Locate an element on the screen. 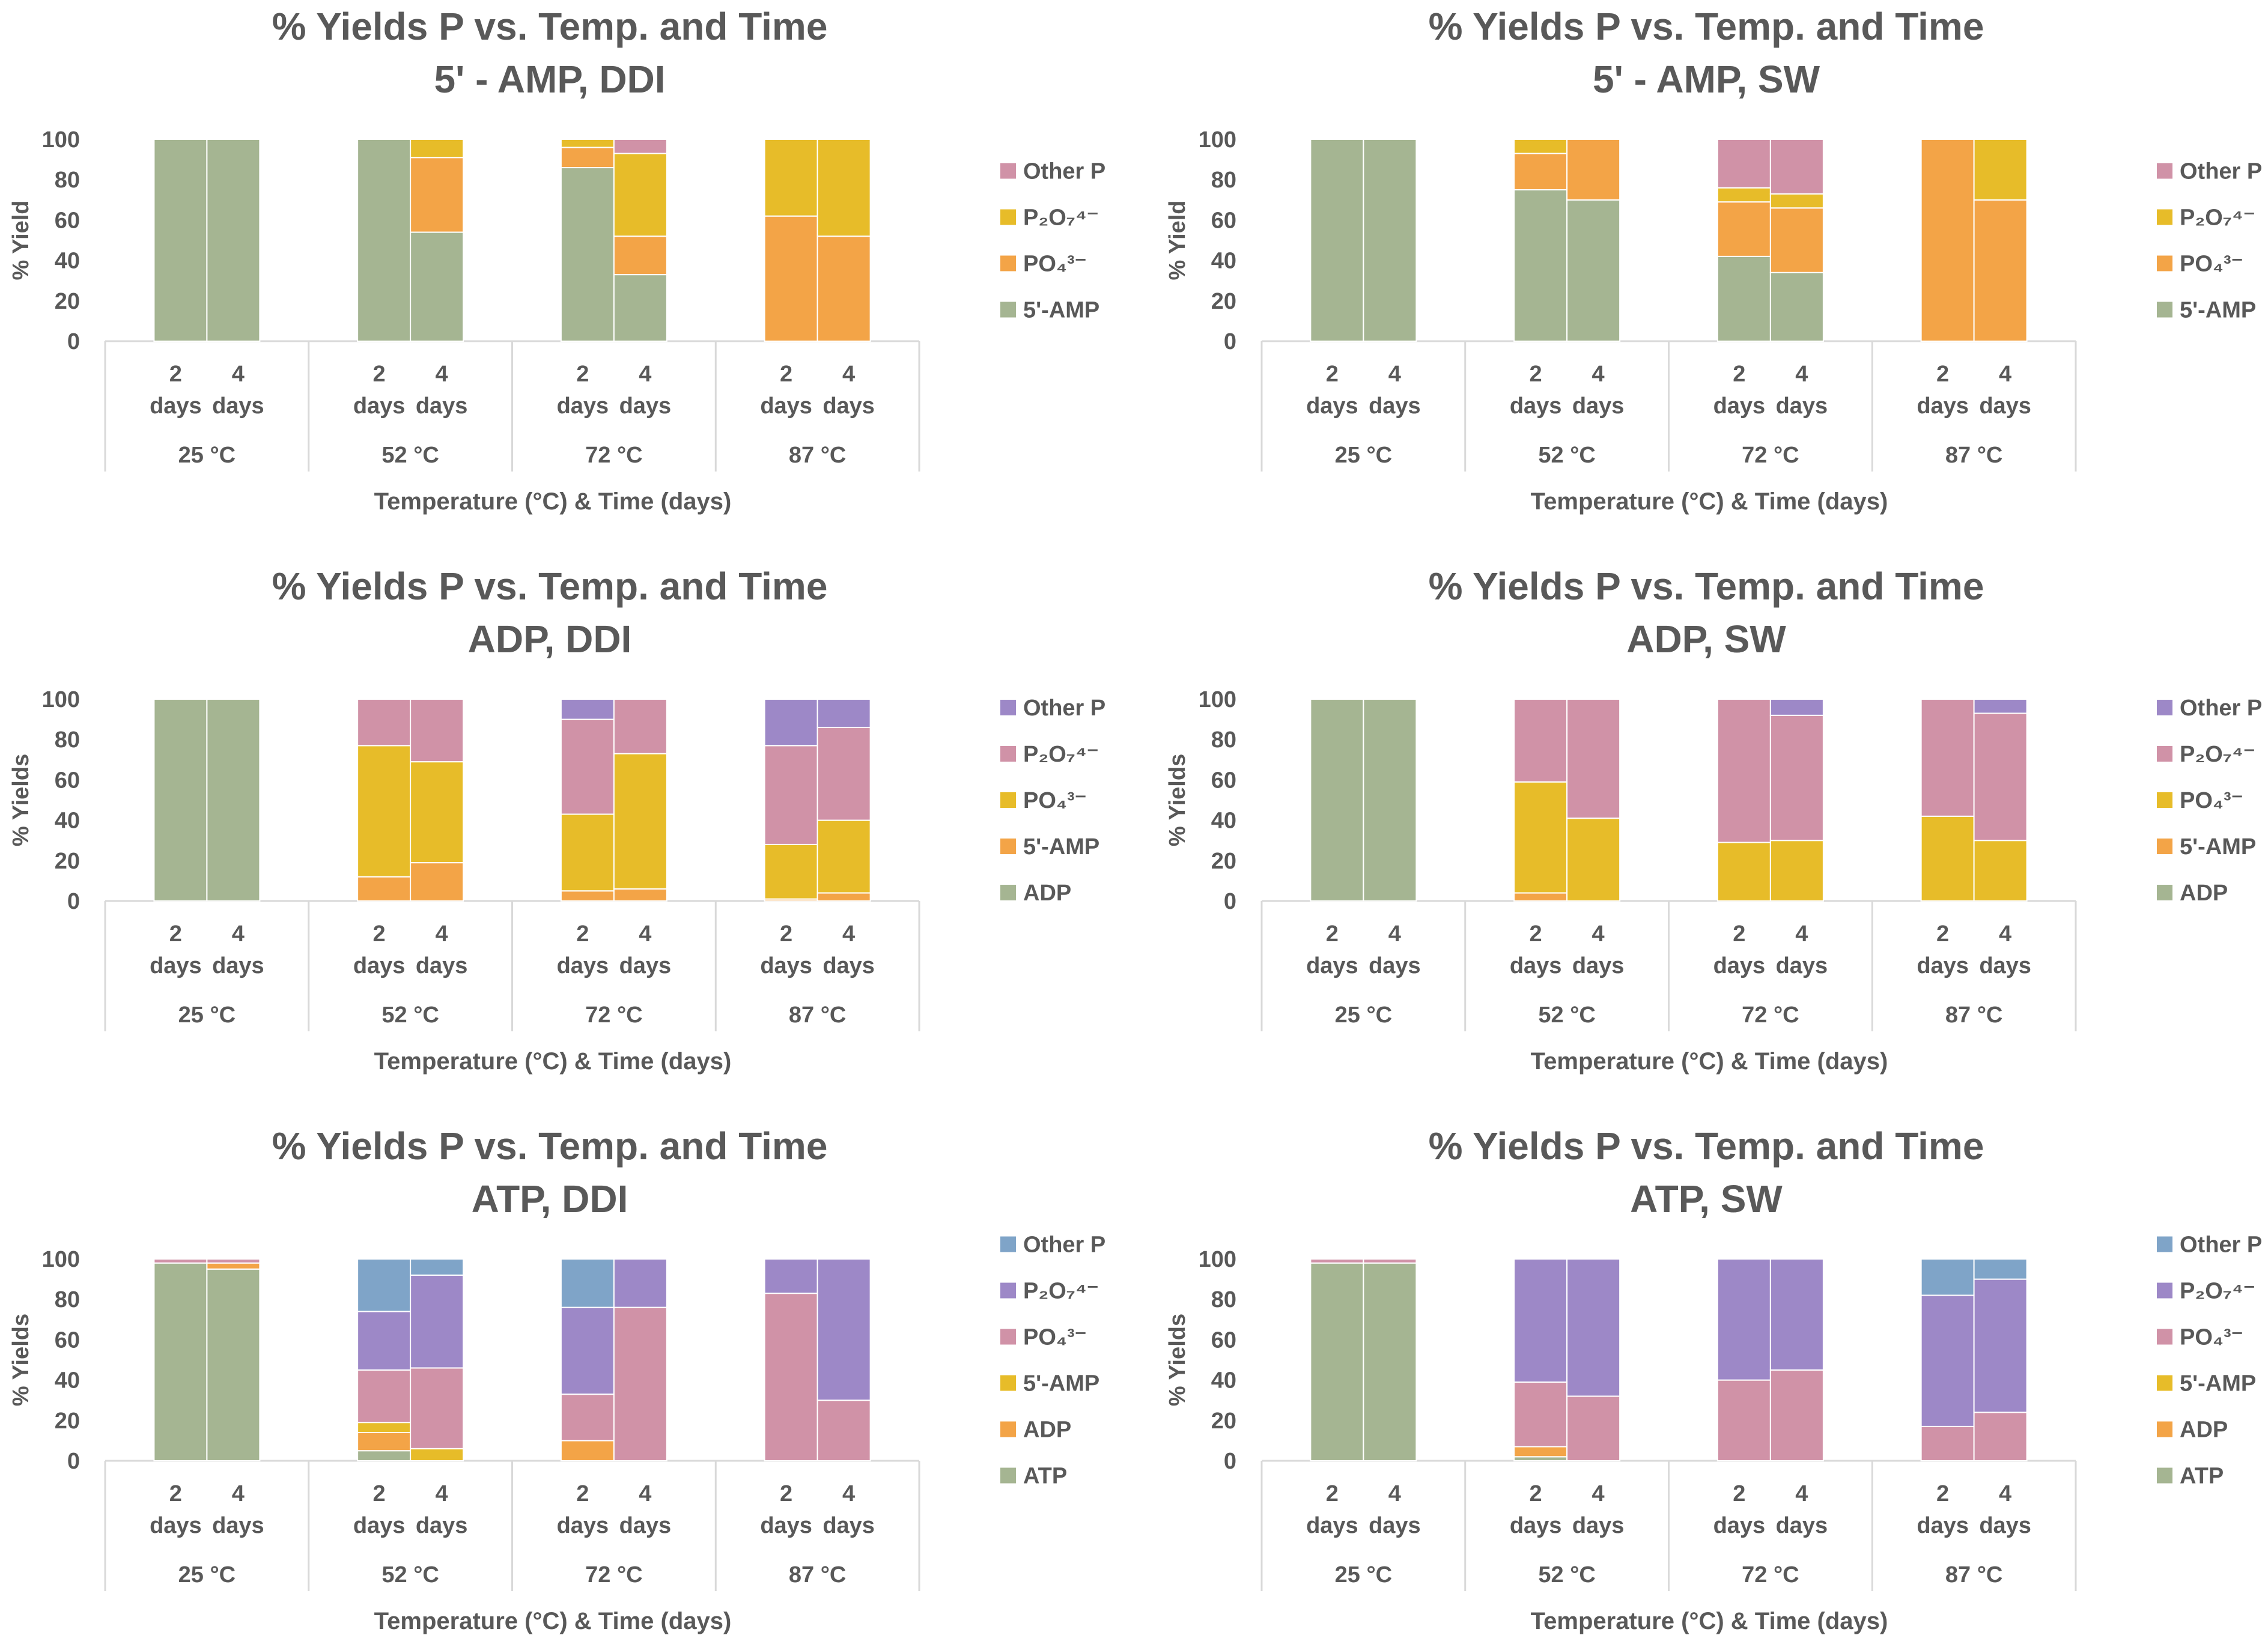 The height and width of the screenshot is (1647, 2268). legend-label-5: Other P is located at coordinates (2221, 1245).